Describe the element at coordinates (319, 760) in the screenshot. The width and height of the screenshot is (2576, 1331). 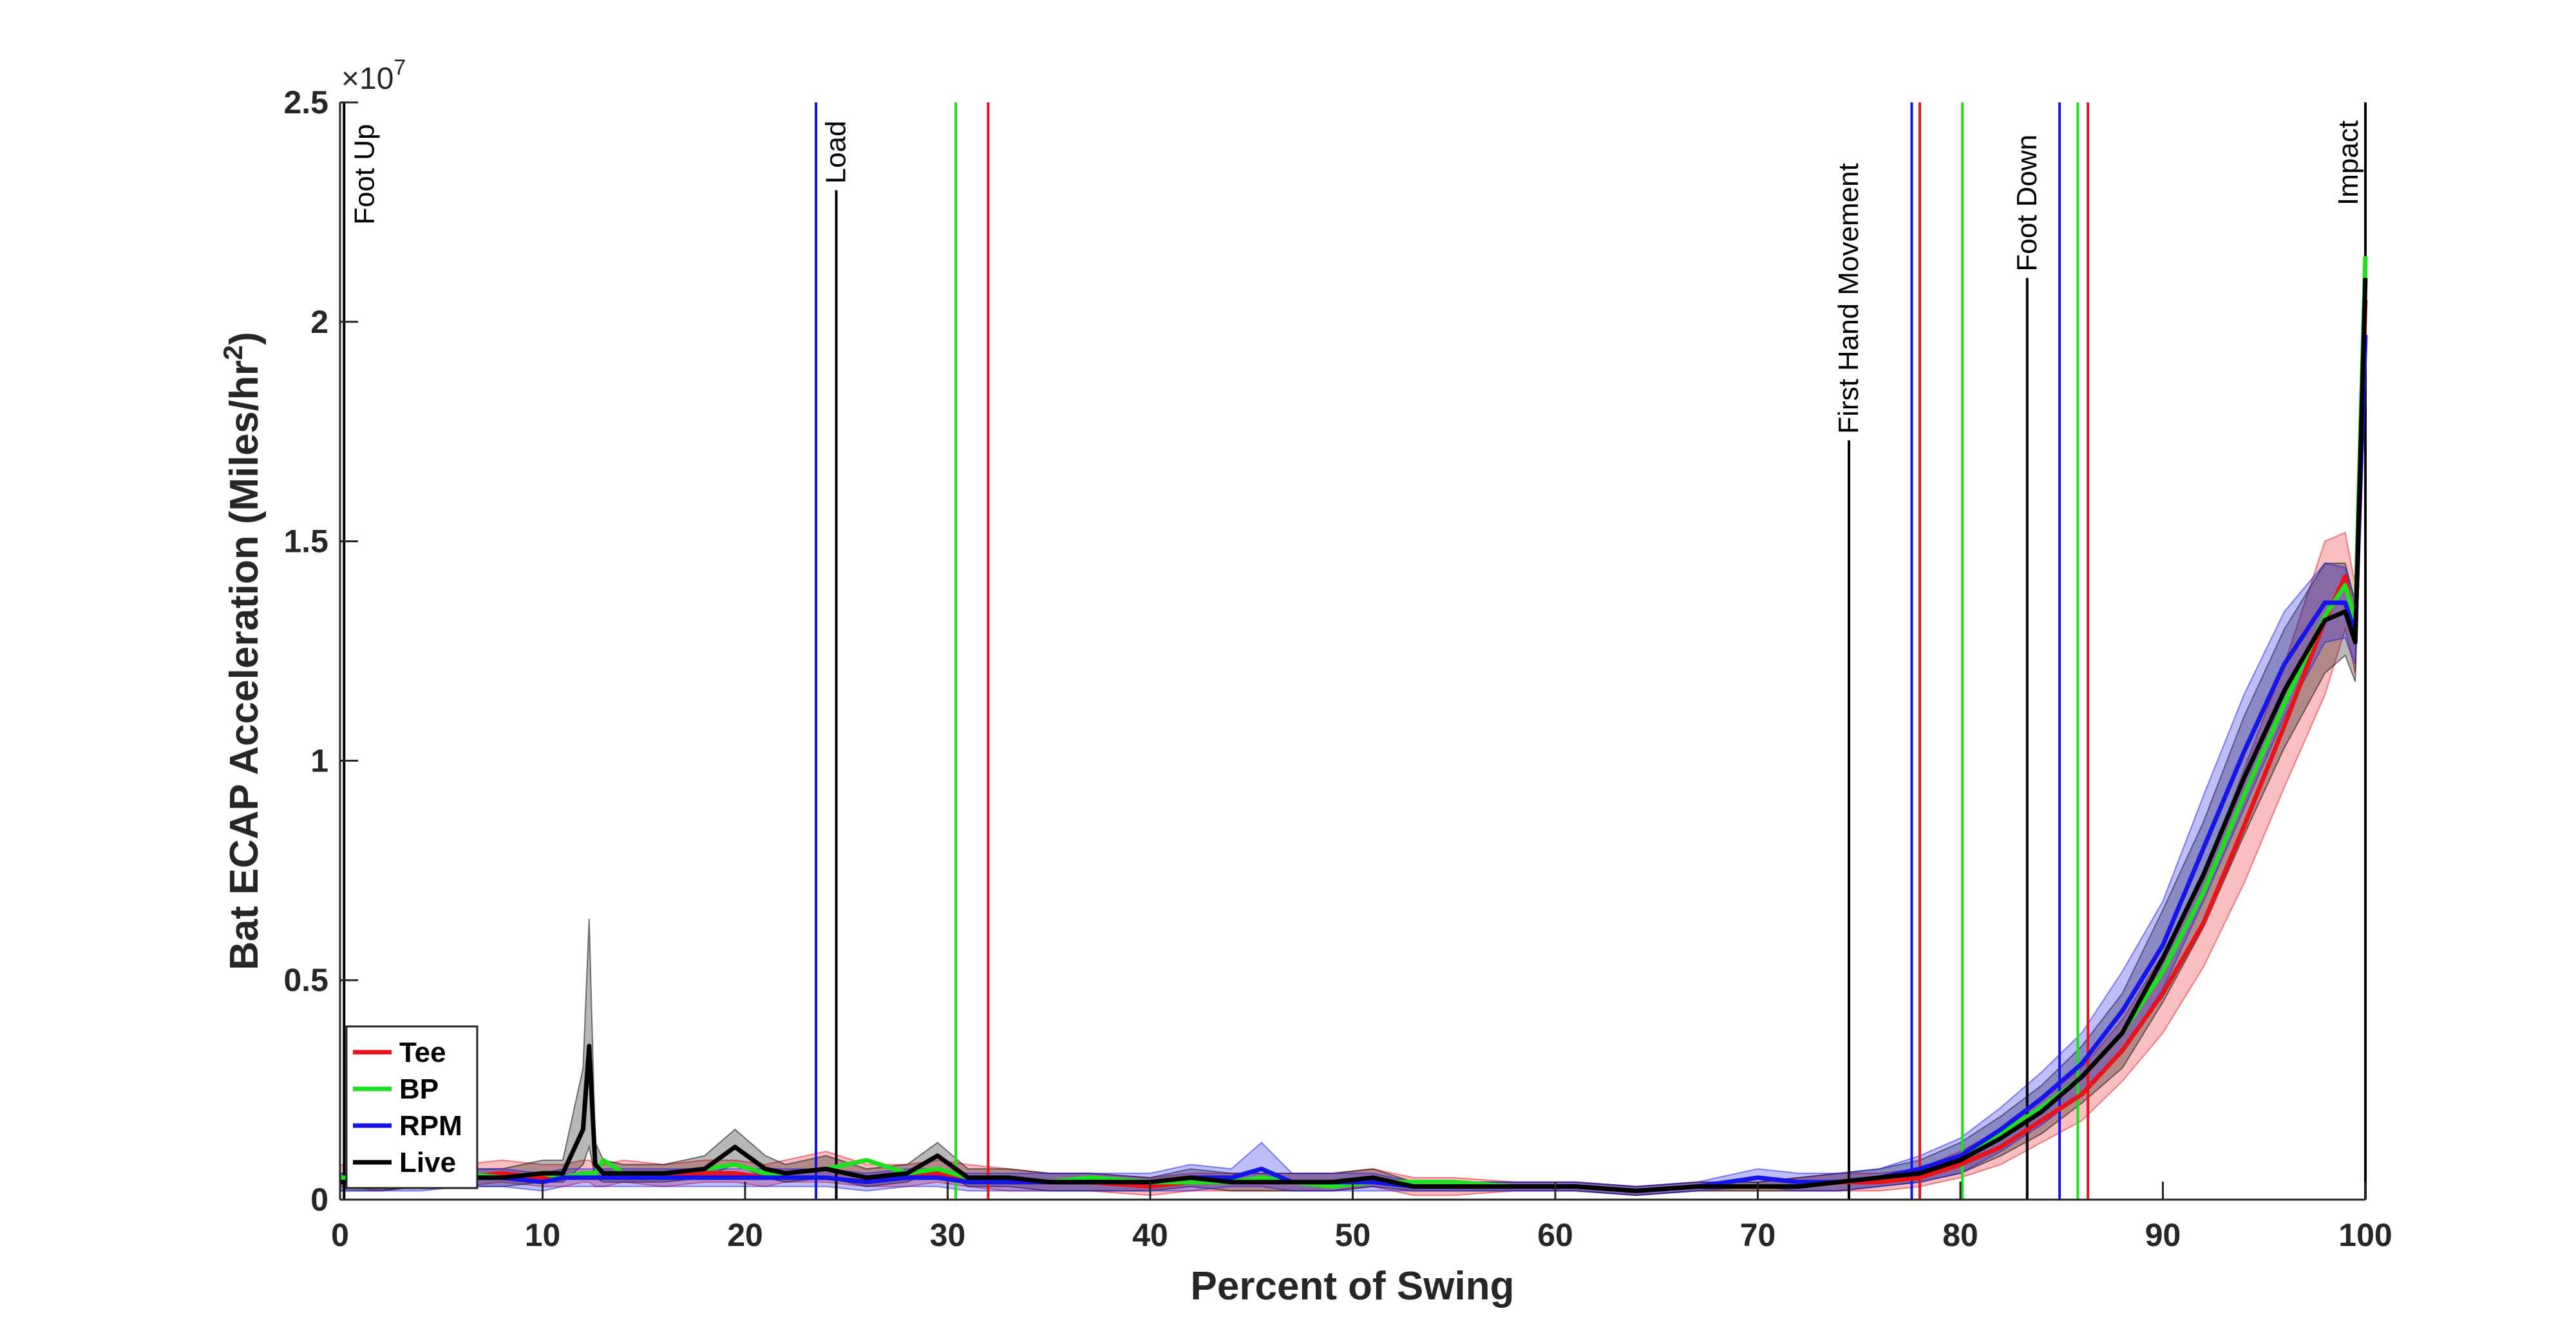
I see `y-tick-label: 1` at that location.